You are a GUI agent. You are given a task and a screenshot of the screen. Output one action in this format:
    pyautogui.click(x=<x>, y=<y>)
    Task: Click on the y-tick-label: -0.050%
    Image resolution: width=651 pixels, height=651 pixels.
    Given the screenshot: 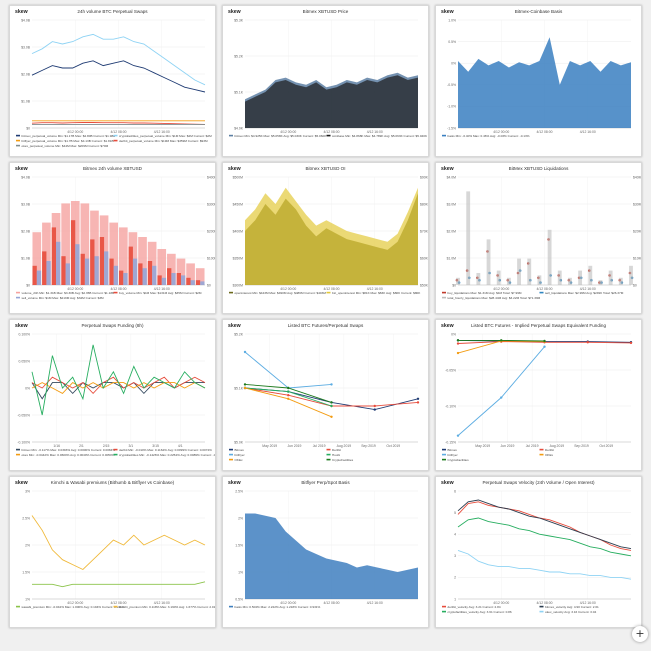 What is the action you would take?
    pyautogui.click(x=23, y=415)
    